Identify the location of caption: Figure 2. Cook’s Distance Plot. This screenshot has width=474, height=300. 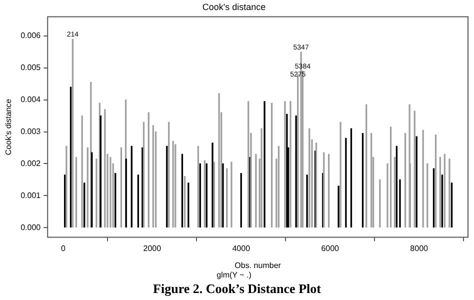
(237, 289).